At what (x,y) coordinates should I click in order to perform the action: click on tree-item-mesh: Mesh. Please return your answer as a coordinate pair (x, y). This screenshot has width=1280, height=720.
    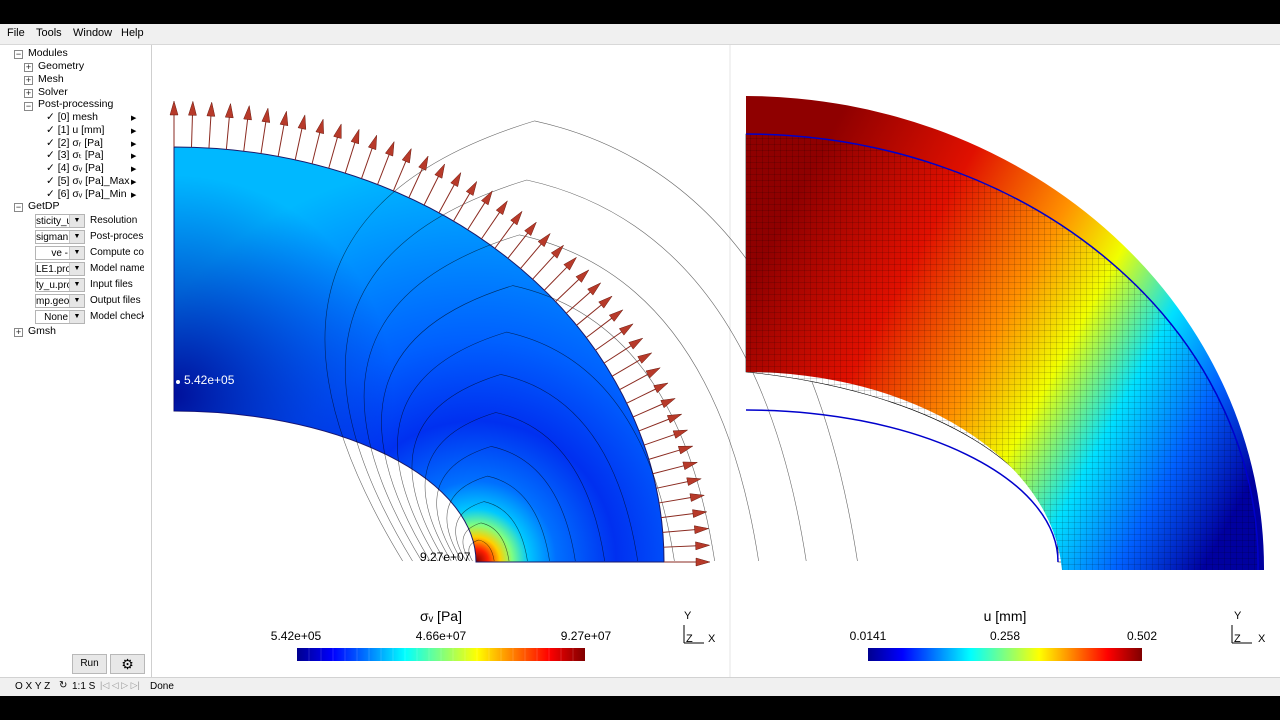
    Looking at the image, I should click on (51, 79).